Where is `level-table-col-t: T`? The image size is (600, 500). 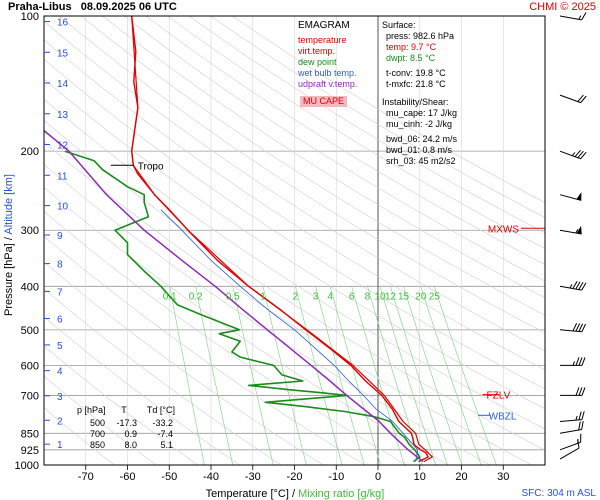 level-table-col-t: T is located at coordinates (124, 410).